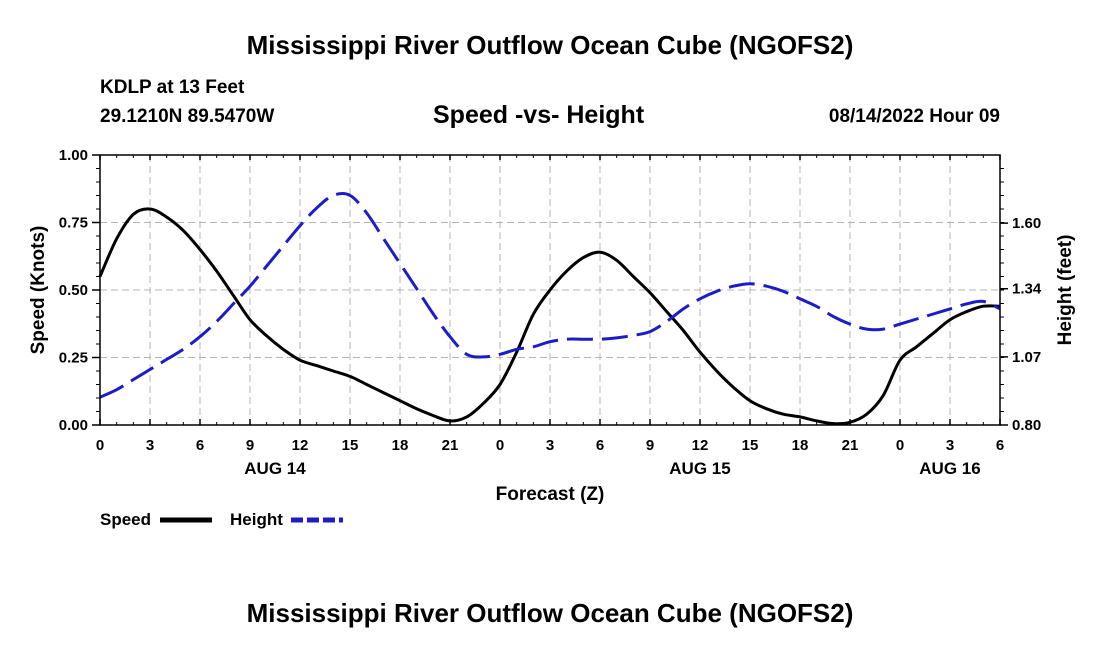 The height and width of the screenshot is (650, 1100). Describe the element at coordinates (125, 519) in the screenshot. I see `legend-label-speed: Speed` at that location.